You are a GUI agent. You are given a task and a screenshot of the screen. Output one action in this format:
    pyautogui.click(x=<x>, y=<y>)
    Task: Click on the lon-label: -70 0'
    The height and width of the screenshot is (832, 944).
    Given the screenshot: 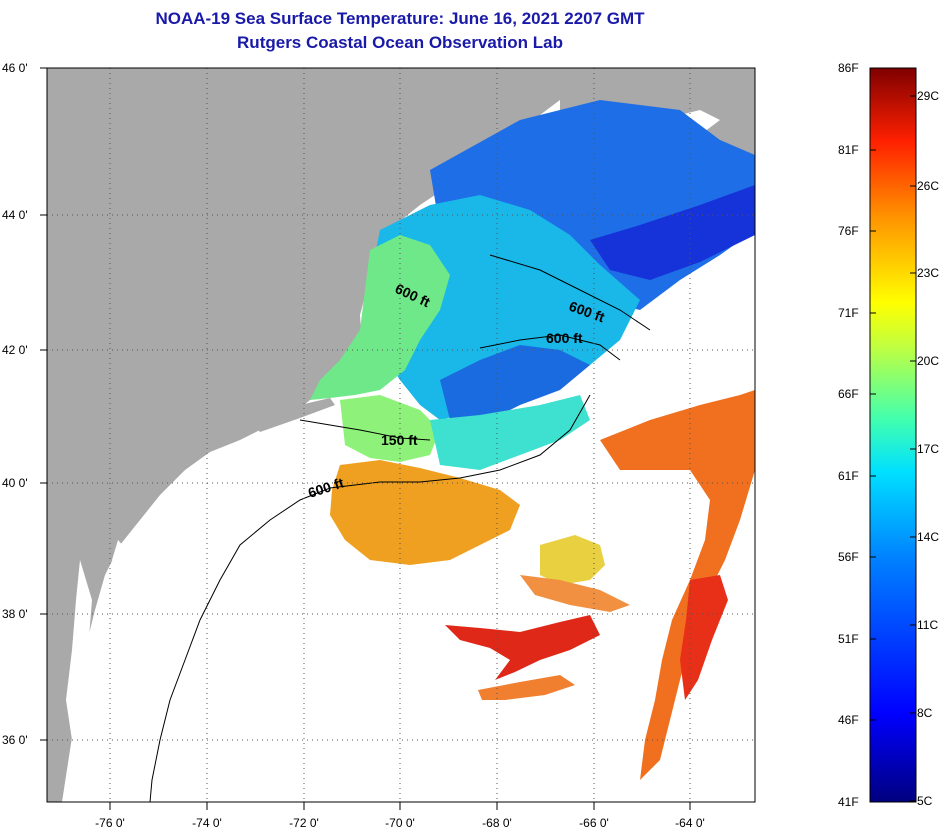 What is the action you would take?
    pyautogui.click(x=400, y=823)
    